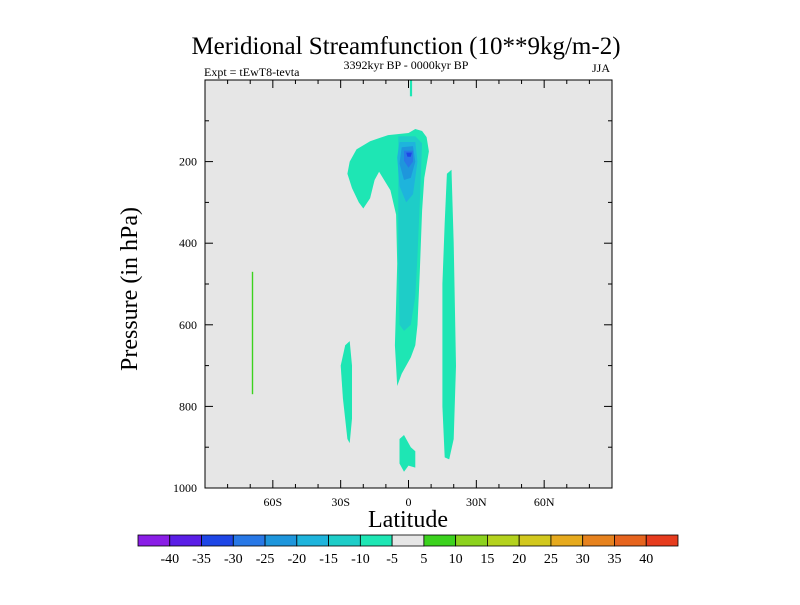 The width and height of the screenshot is (800, 605). I want to click on shading-nh-narrow-jet, so click(411, 88).